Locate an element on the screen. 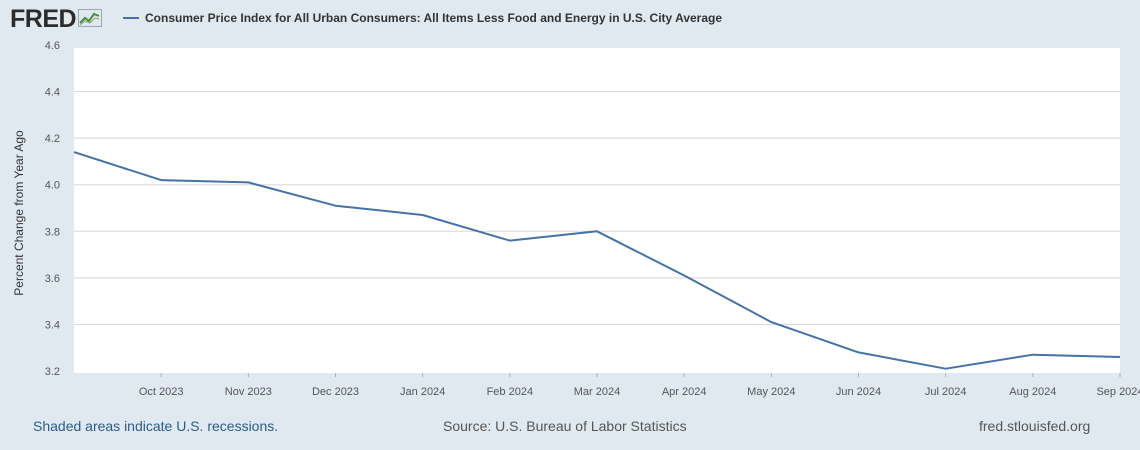 This screenshot has height=450, width=1140. x-tick-label: Dec 2023 is located at coordinates (335, 392).